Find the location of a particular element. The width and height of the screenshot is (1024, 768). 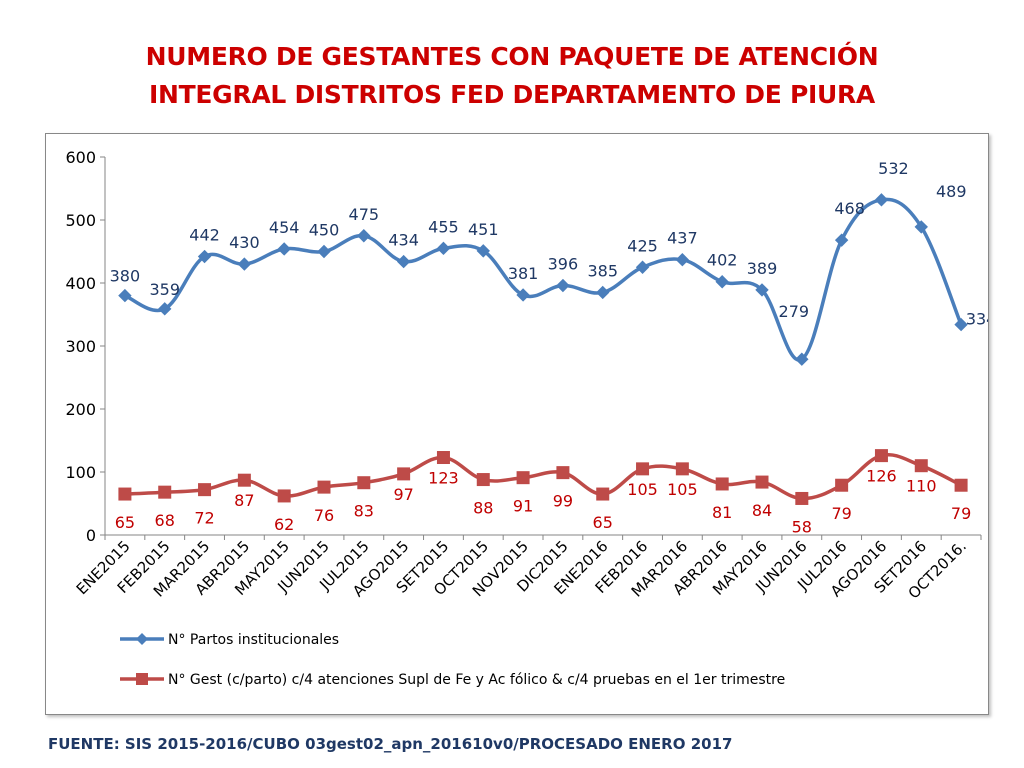

series1-data-label: 334 is located at coordinates (977, 319).